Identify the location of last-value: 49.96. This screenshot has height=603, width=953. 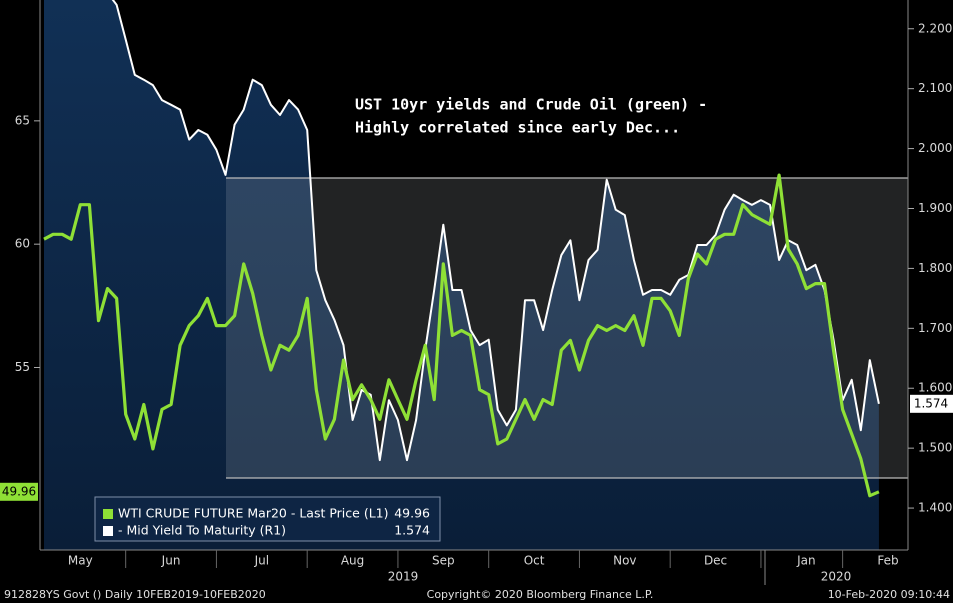
(19, 491).